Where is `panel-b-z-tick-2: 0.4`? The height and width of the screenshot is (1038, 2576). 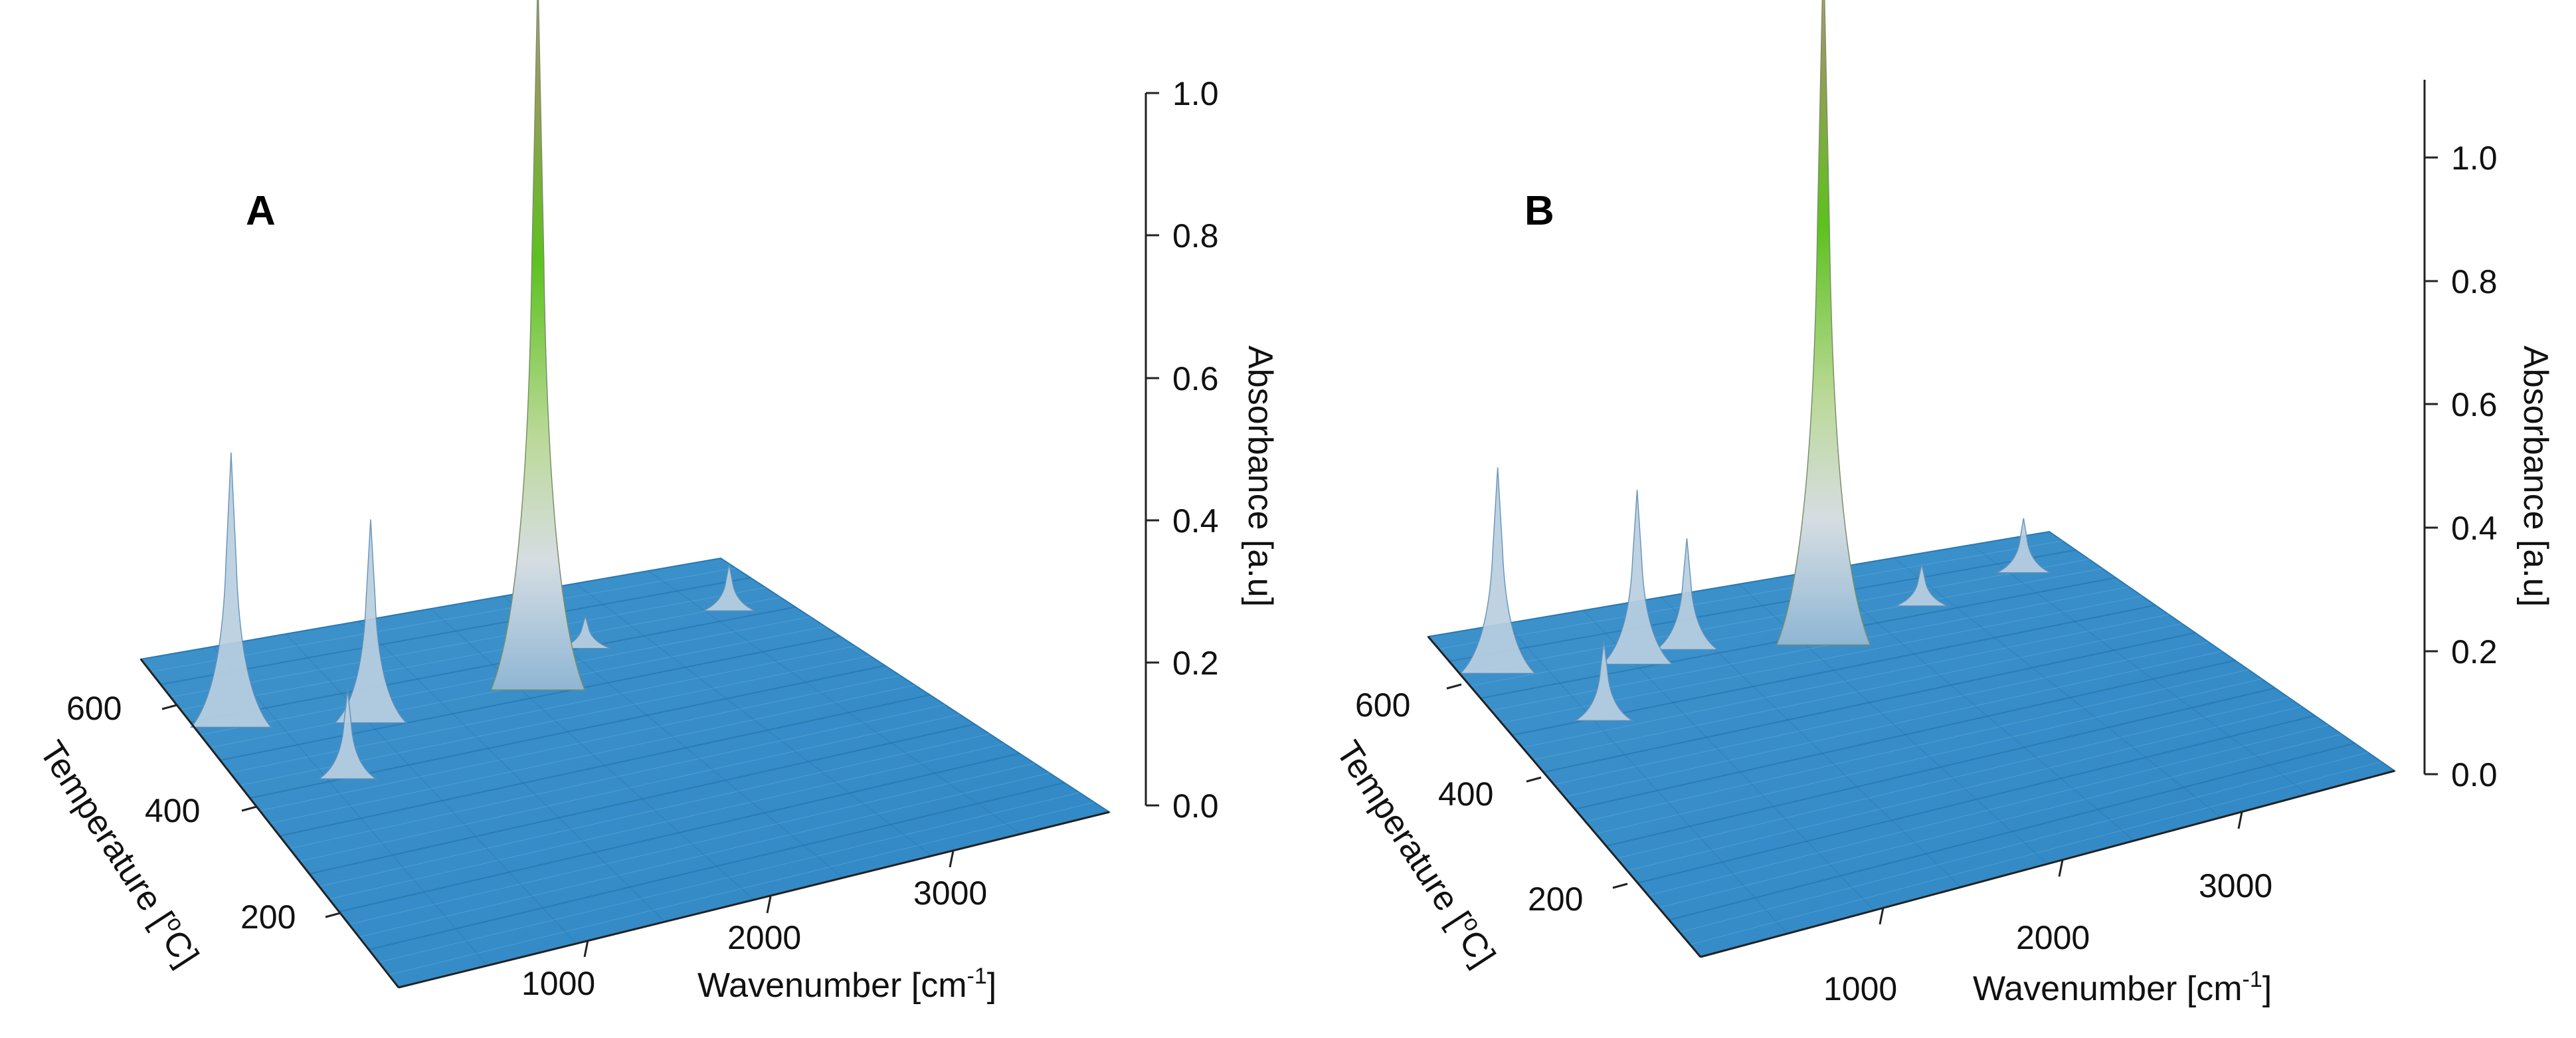
panel-b-z-tick-2: 0.4 is located at coordinates (2474, 528).